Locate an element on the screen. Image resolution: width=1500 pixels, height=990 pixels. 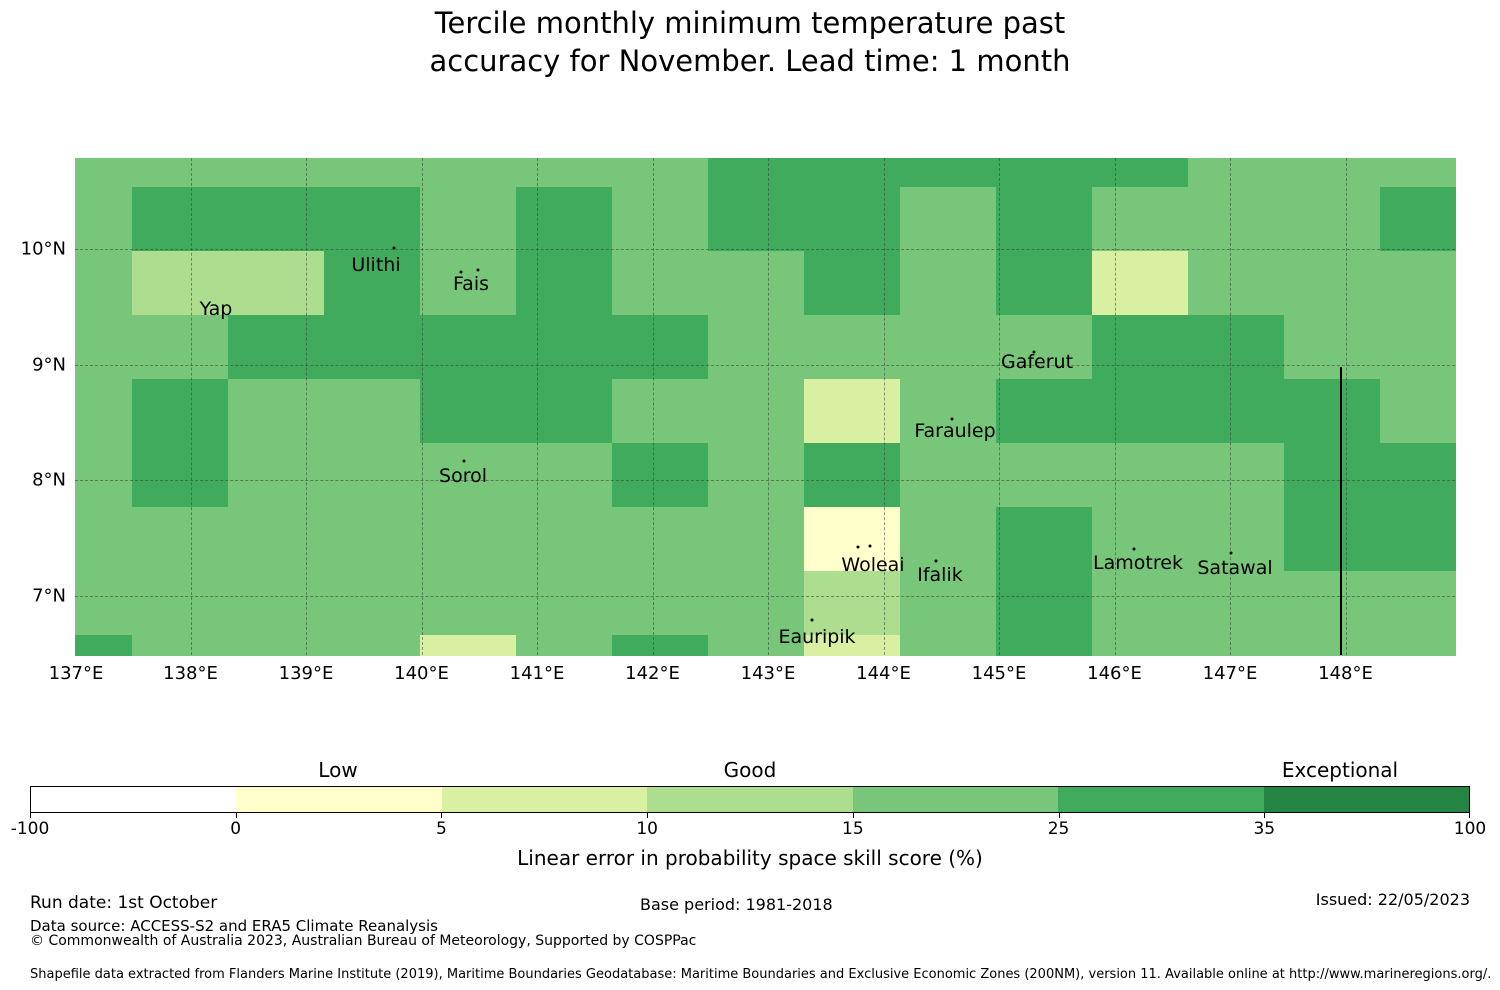
colorbar-category-label: Low is located at coordinates (338, 770).